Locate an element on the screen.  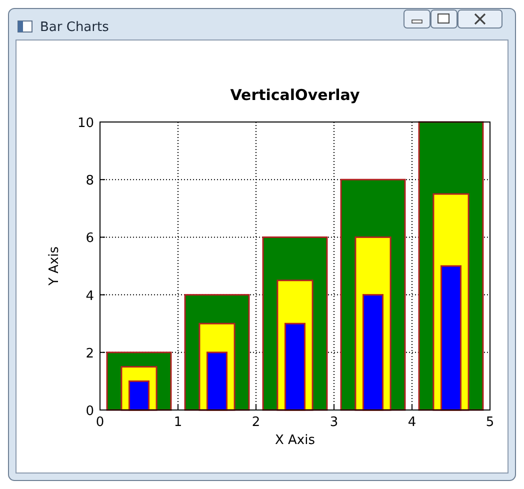
y-tick-label: 10 is located at coordinates (85, 123).